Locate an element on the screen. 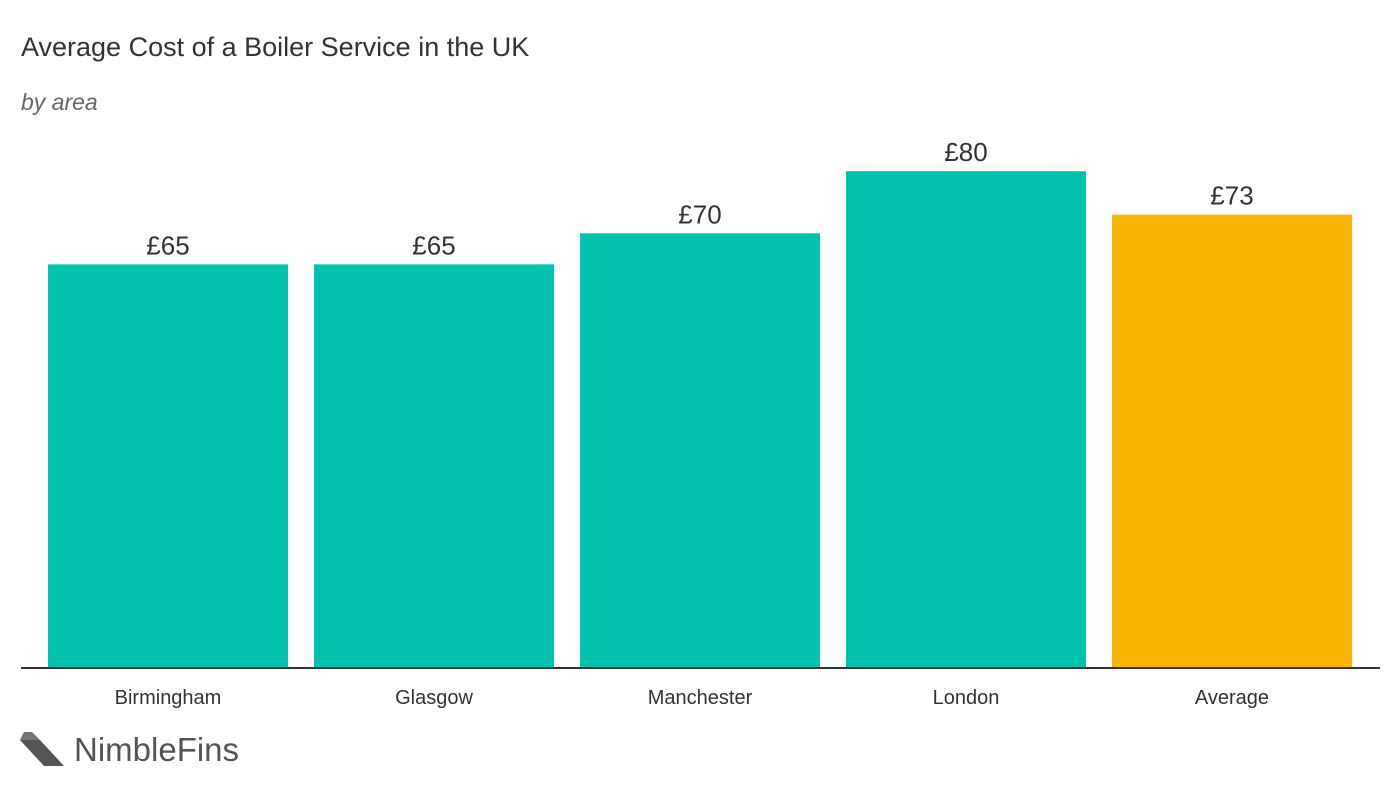 The width and height of the screenshot is (1400, 796). x-tick-label-birmingham: Birmingham is located at coordinates (168, 698).